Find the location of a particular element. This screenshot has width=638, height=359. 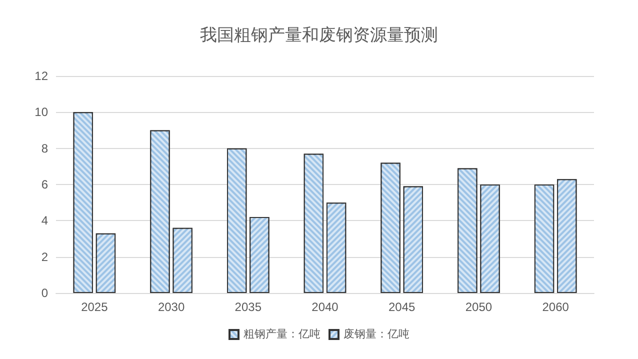

x-tick-label: 2045 is located at coordinates (402, 307).